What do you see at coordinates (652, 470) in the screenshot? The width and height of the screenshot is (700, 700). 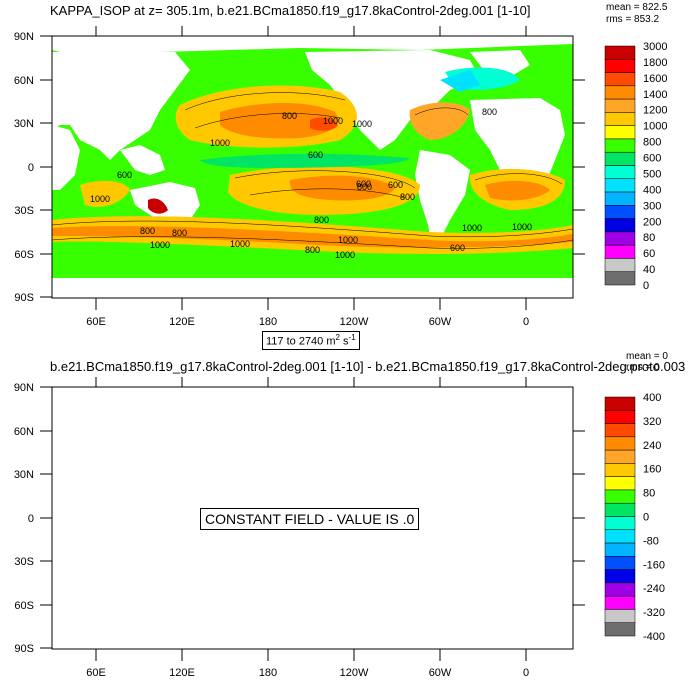 I see `colorbar-label: 160` at bounding box center [652, 470].